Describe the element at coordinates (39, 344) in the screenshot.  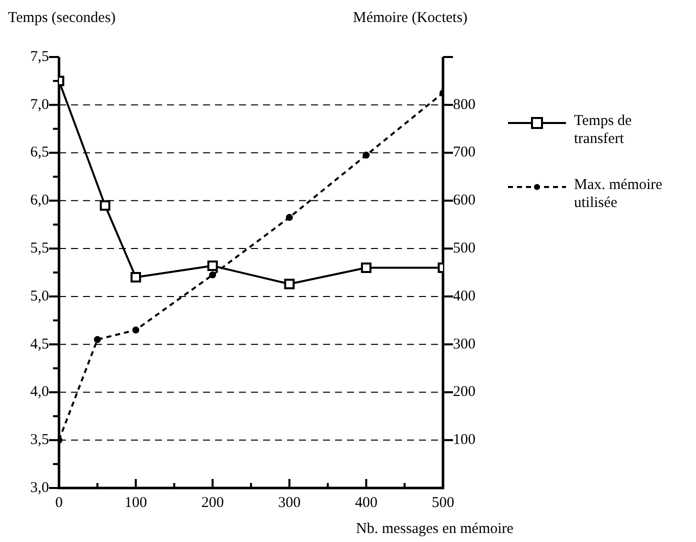
I see `y-tick-label: 4,5` at that location.